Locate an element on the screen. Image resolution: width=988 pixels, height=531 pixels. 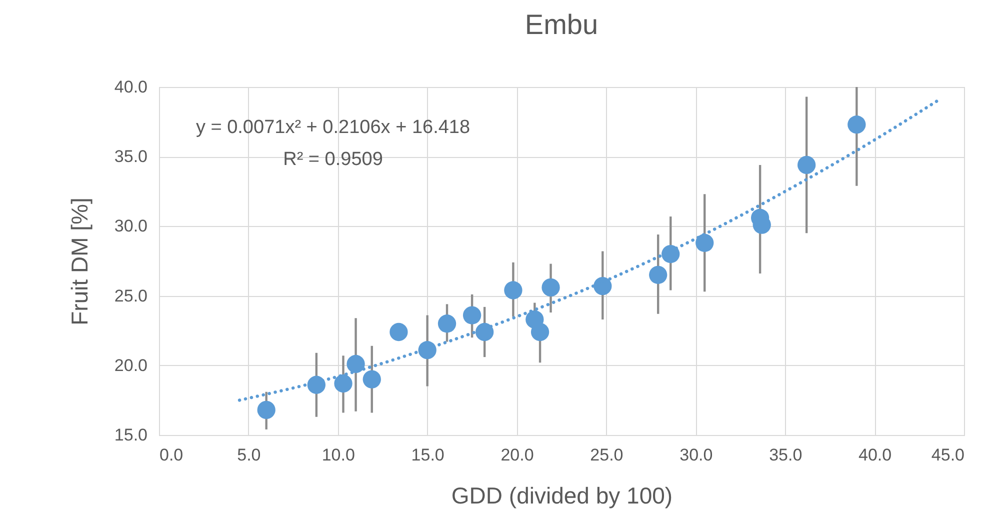
y-tick-label: 30.0 is located at coordinates (131, 226).